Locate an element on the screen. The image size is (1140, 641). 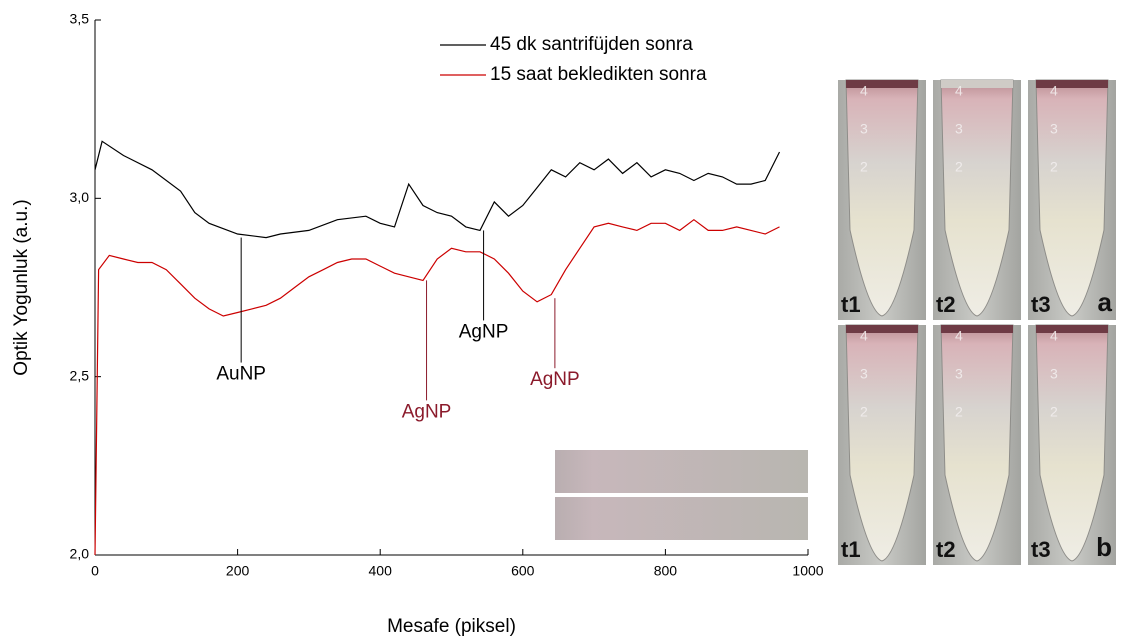
annotation-label: AuNP is located at coordinates (241, 374).